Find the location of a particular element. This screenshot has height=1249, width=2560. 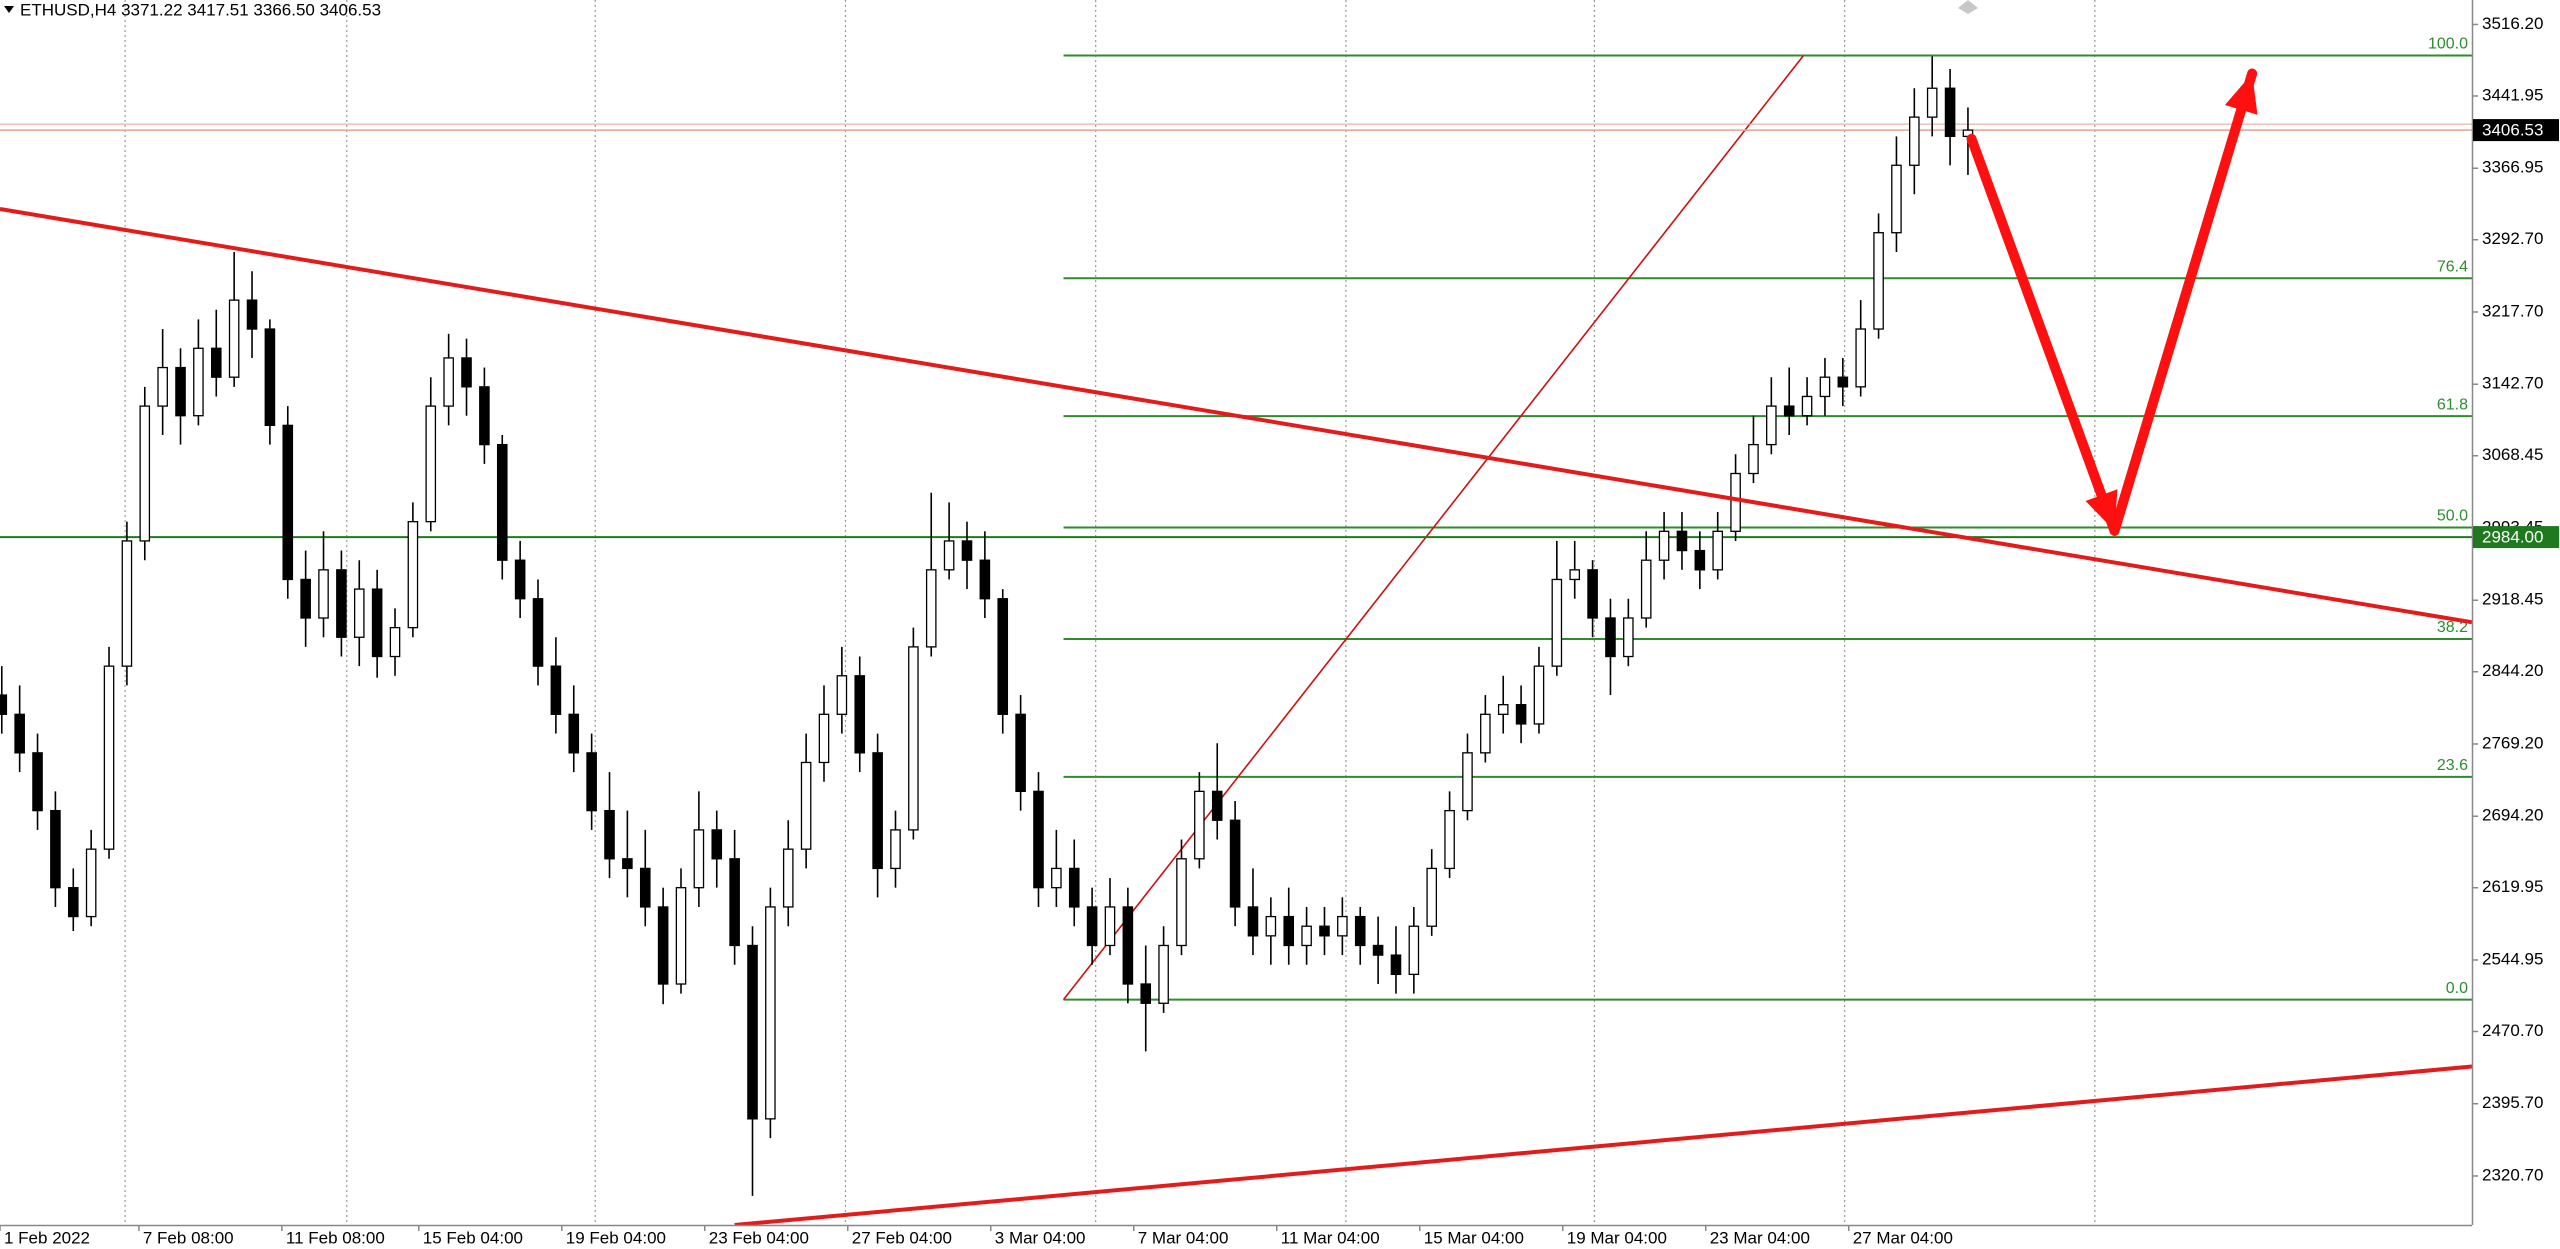

fib-label: 0.0 is located at coordinates (2457, 988).